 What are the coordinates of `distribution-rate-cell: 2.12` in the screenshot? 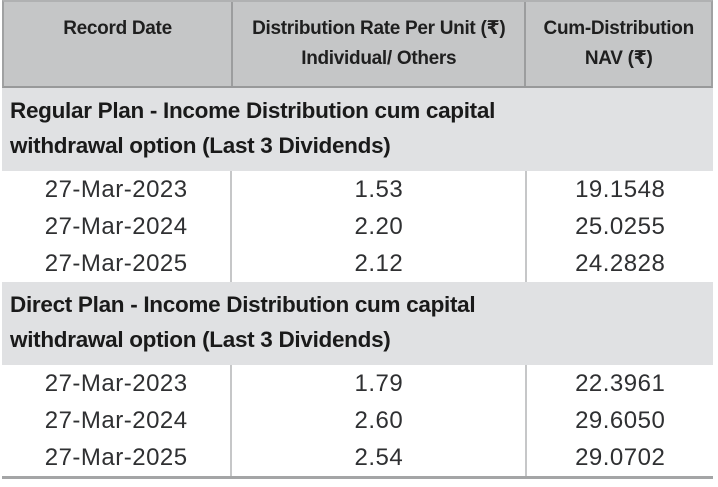 It's located at (380, 263).